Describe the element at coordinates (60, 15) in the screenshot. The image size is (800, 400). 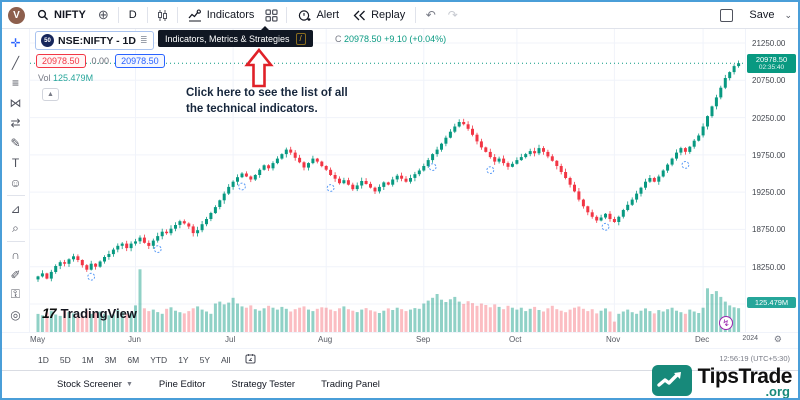
I see `symbol-search-button: NIFTY` at that location.